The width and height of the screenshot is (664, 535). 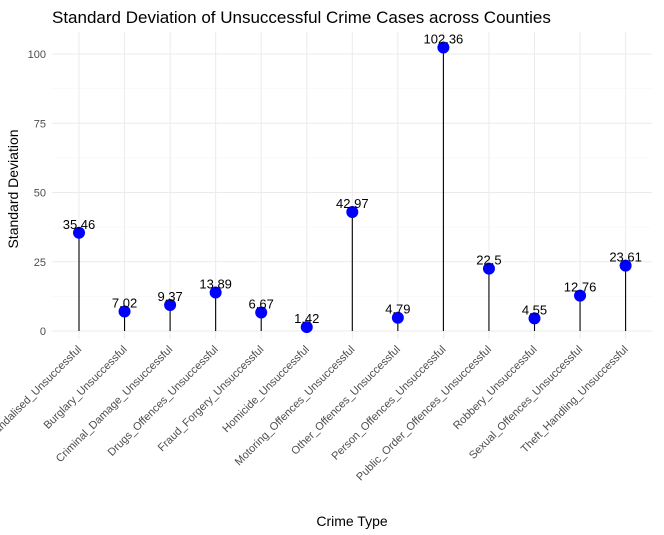 I want to click on data-label: 9.37, so click(x=169, y=296).